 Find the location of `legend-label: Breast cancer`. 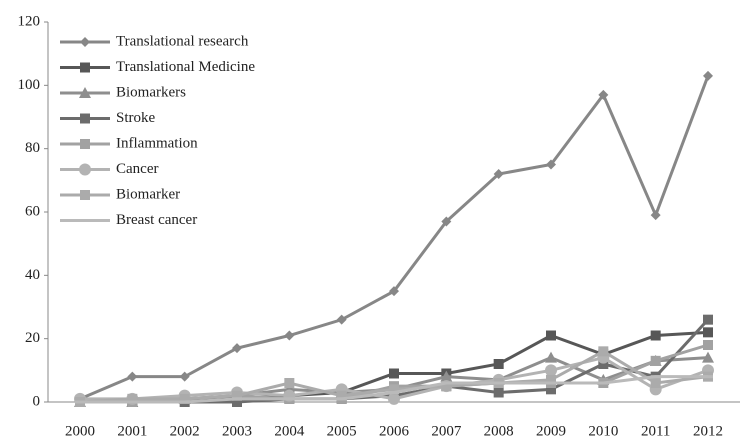

legend-label: Breast cancer is located at coordinates (156, 220).